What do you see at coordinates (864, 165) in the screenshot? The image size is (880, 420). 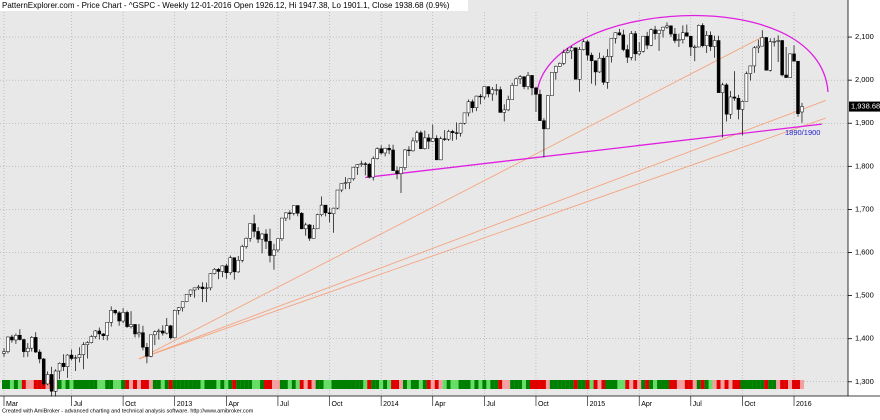 I see `y-tick-label: 1,800` at bounding box center [864, 165].